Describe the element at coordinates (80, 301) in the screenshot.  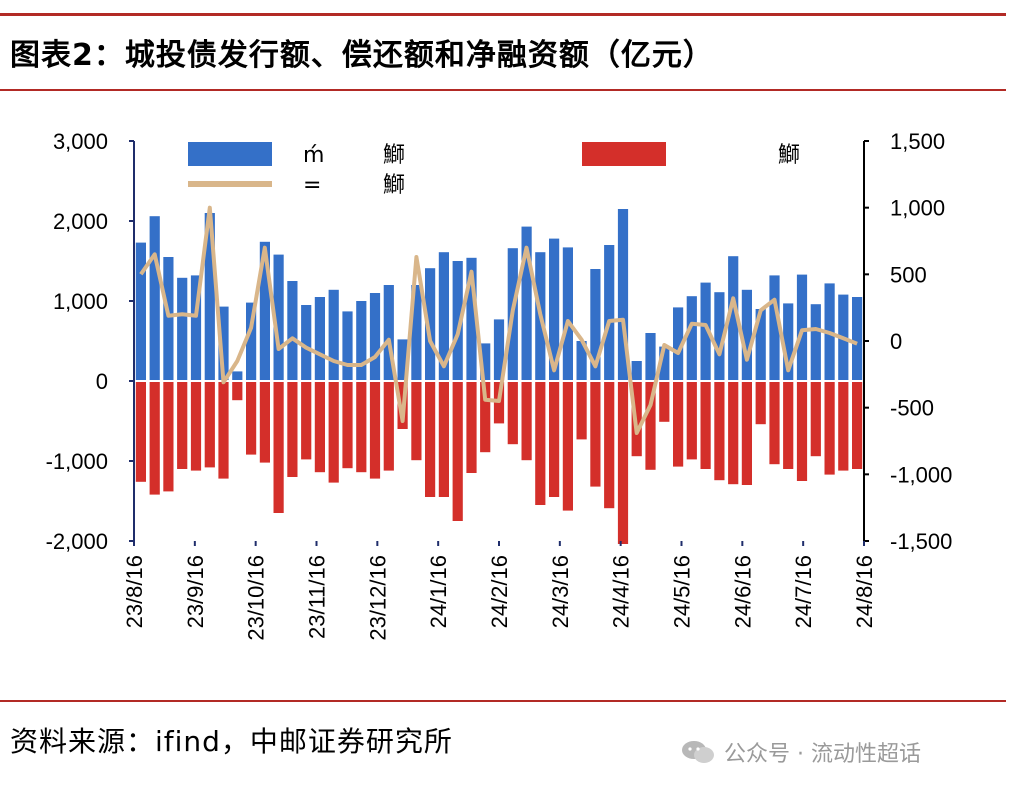
I see `left-tick-label: 1,000` at that location.